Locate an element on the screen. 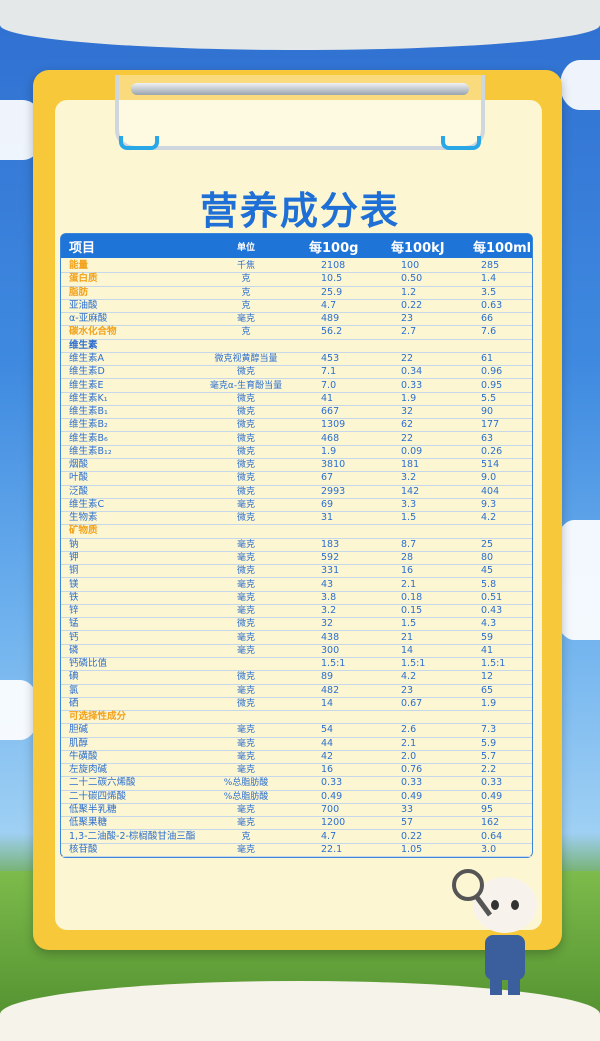  table-row: 牛磺酸 毫克 42 2.0 5.7 is located at coordinates (296, 757).